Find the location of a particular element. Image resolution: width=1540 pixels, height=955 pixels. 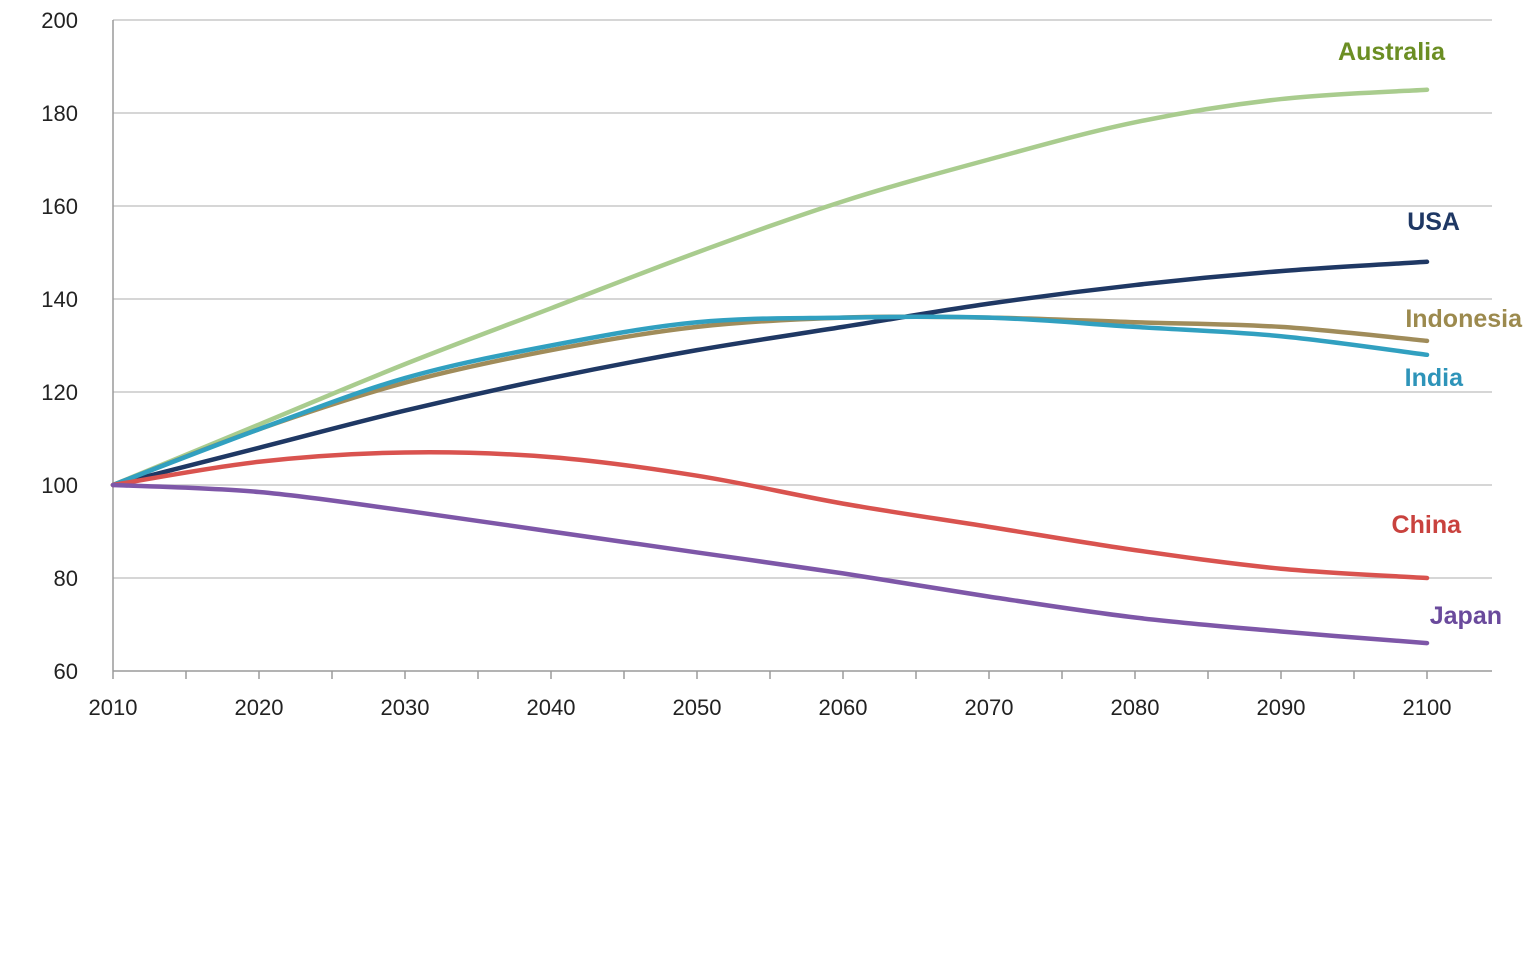

series-line-japan is located at coordinates (770, 564).